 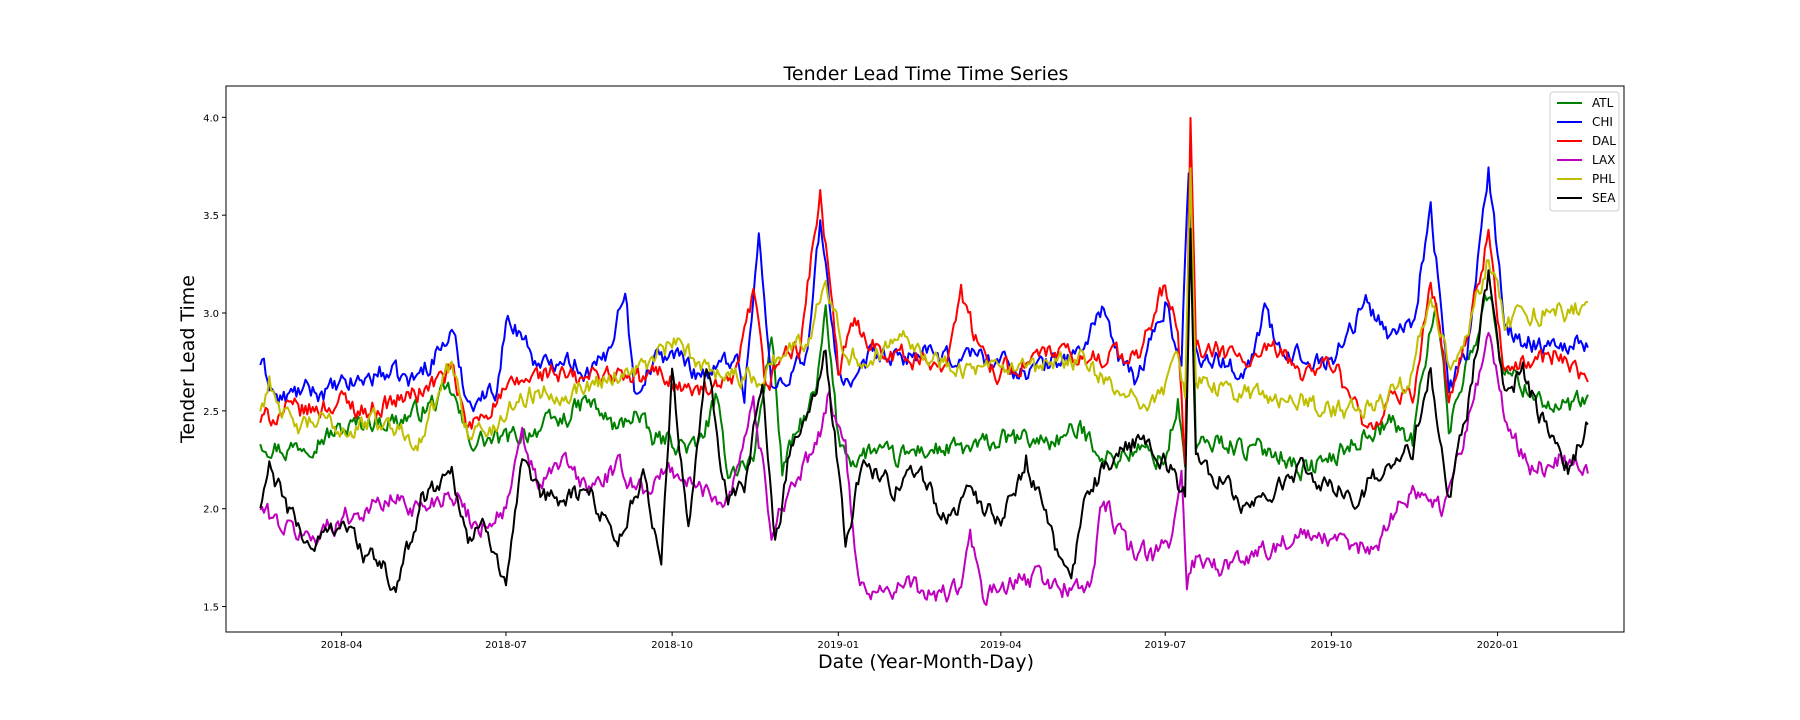 What do you see at coordinates (342, 645) in the screenshot?
I see `x-tick-label: 2018-04` at bounding box center [342, 645].